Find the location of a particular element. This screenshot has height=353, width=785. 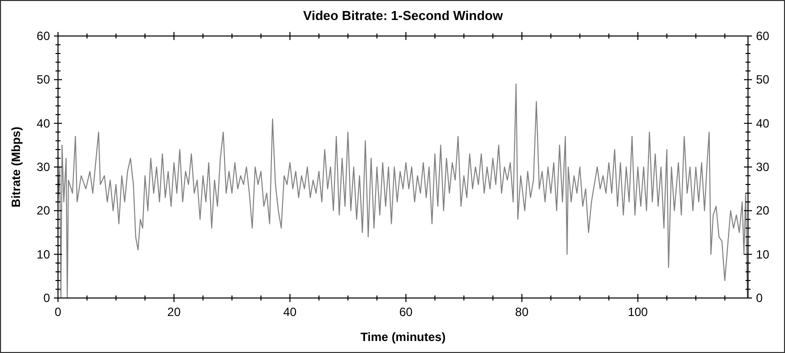

x-tick-label: 20 is located at coordinates (174, 312).